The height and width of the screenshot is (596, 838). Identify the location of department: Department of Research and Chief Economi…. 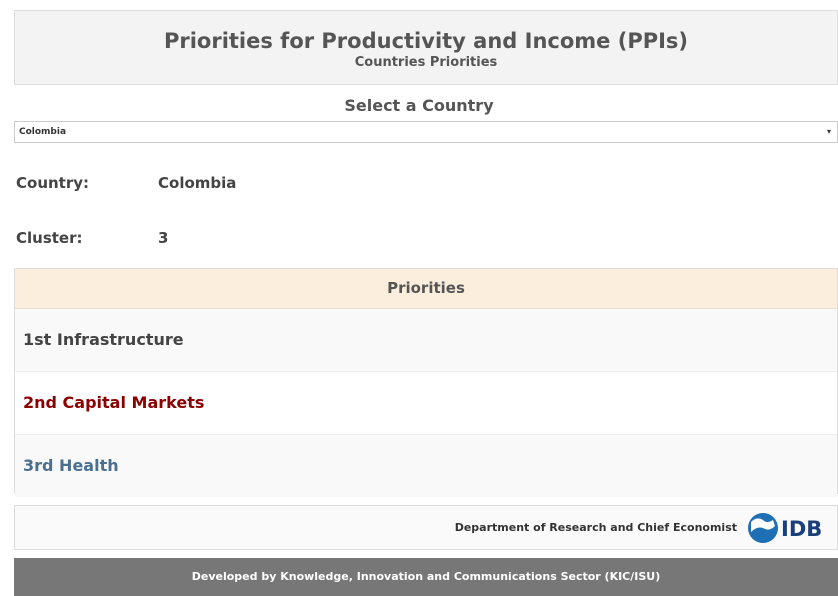
(595, 527).